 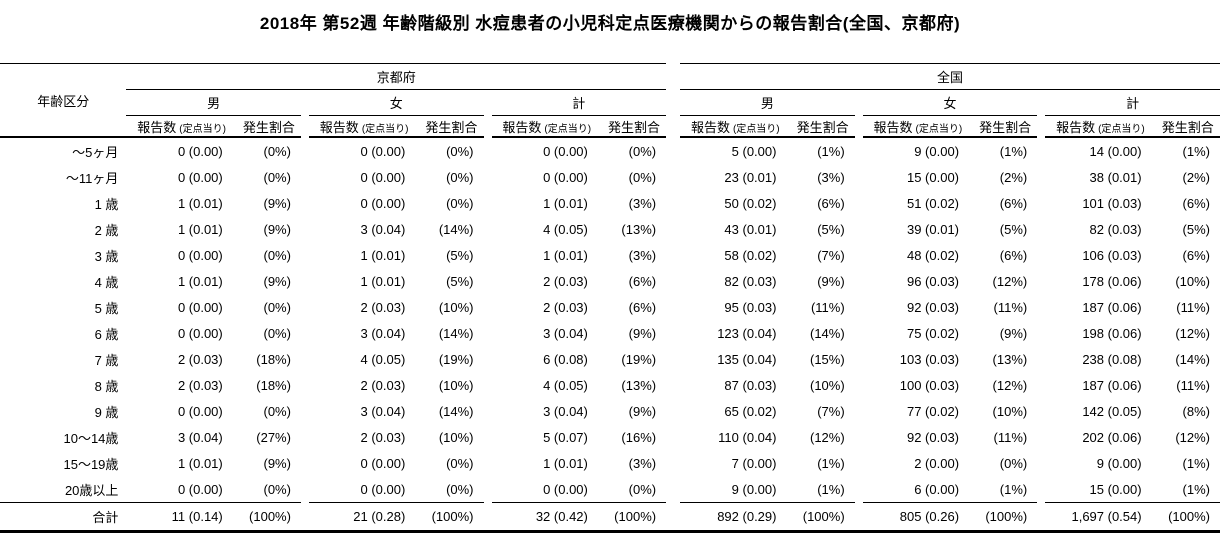 I want to click on section-header-row: 年齢区分 京都府 全国, so click(x=610, y=100).